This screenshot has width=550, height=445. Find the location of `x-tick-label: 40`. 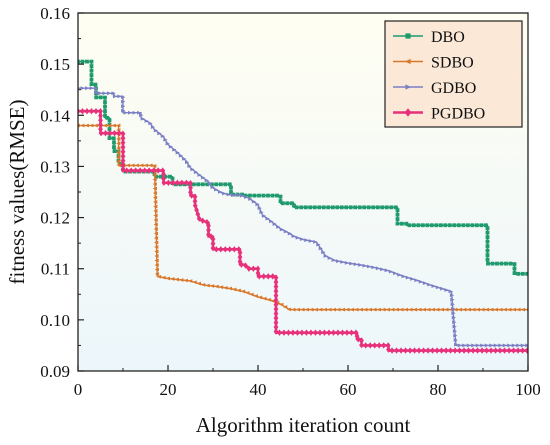

x-tick-label: 40 is located at coordinates (258, 389).